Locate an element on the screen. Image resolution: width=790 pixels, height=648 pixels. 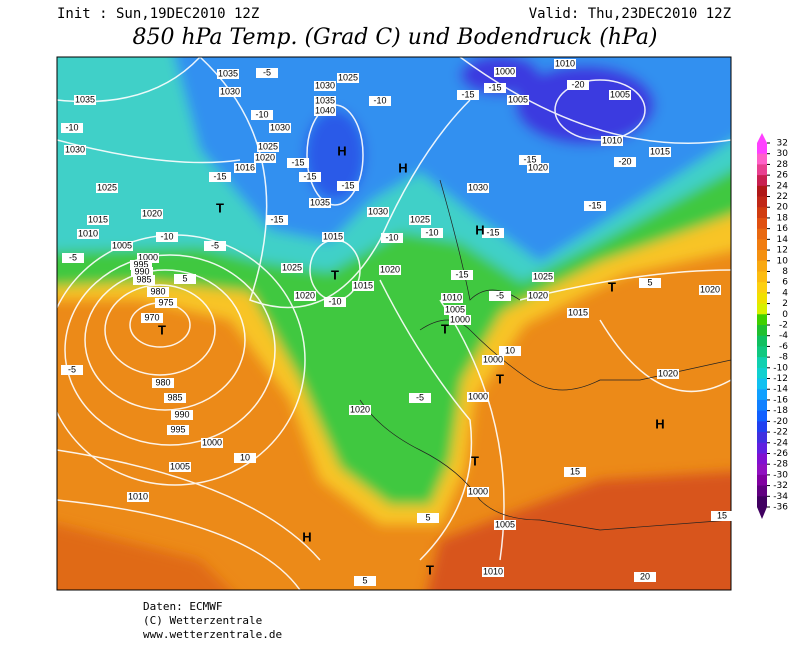
colorbar-label: -34 is located at coordinates (780, 497).